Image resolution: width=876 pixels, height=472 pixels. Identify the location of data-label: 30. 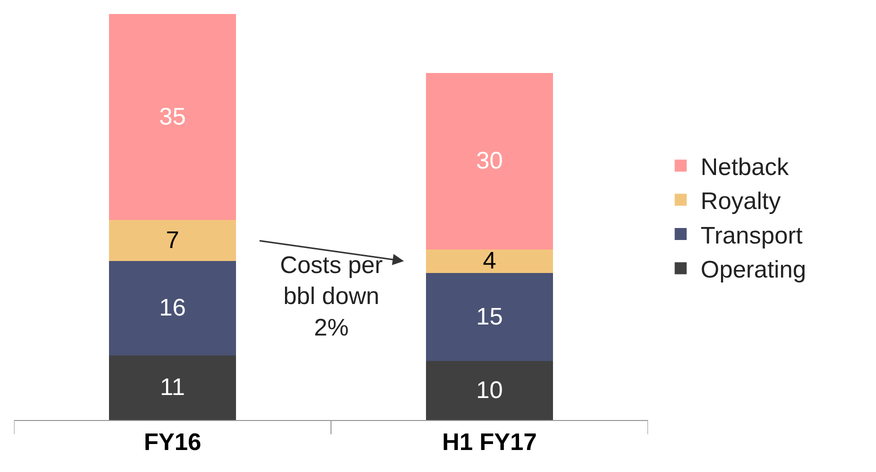
(489, 161).